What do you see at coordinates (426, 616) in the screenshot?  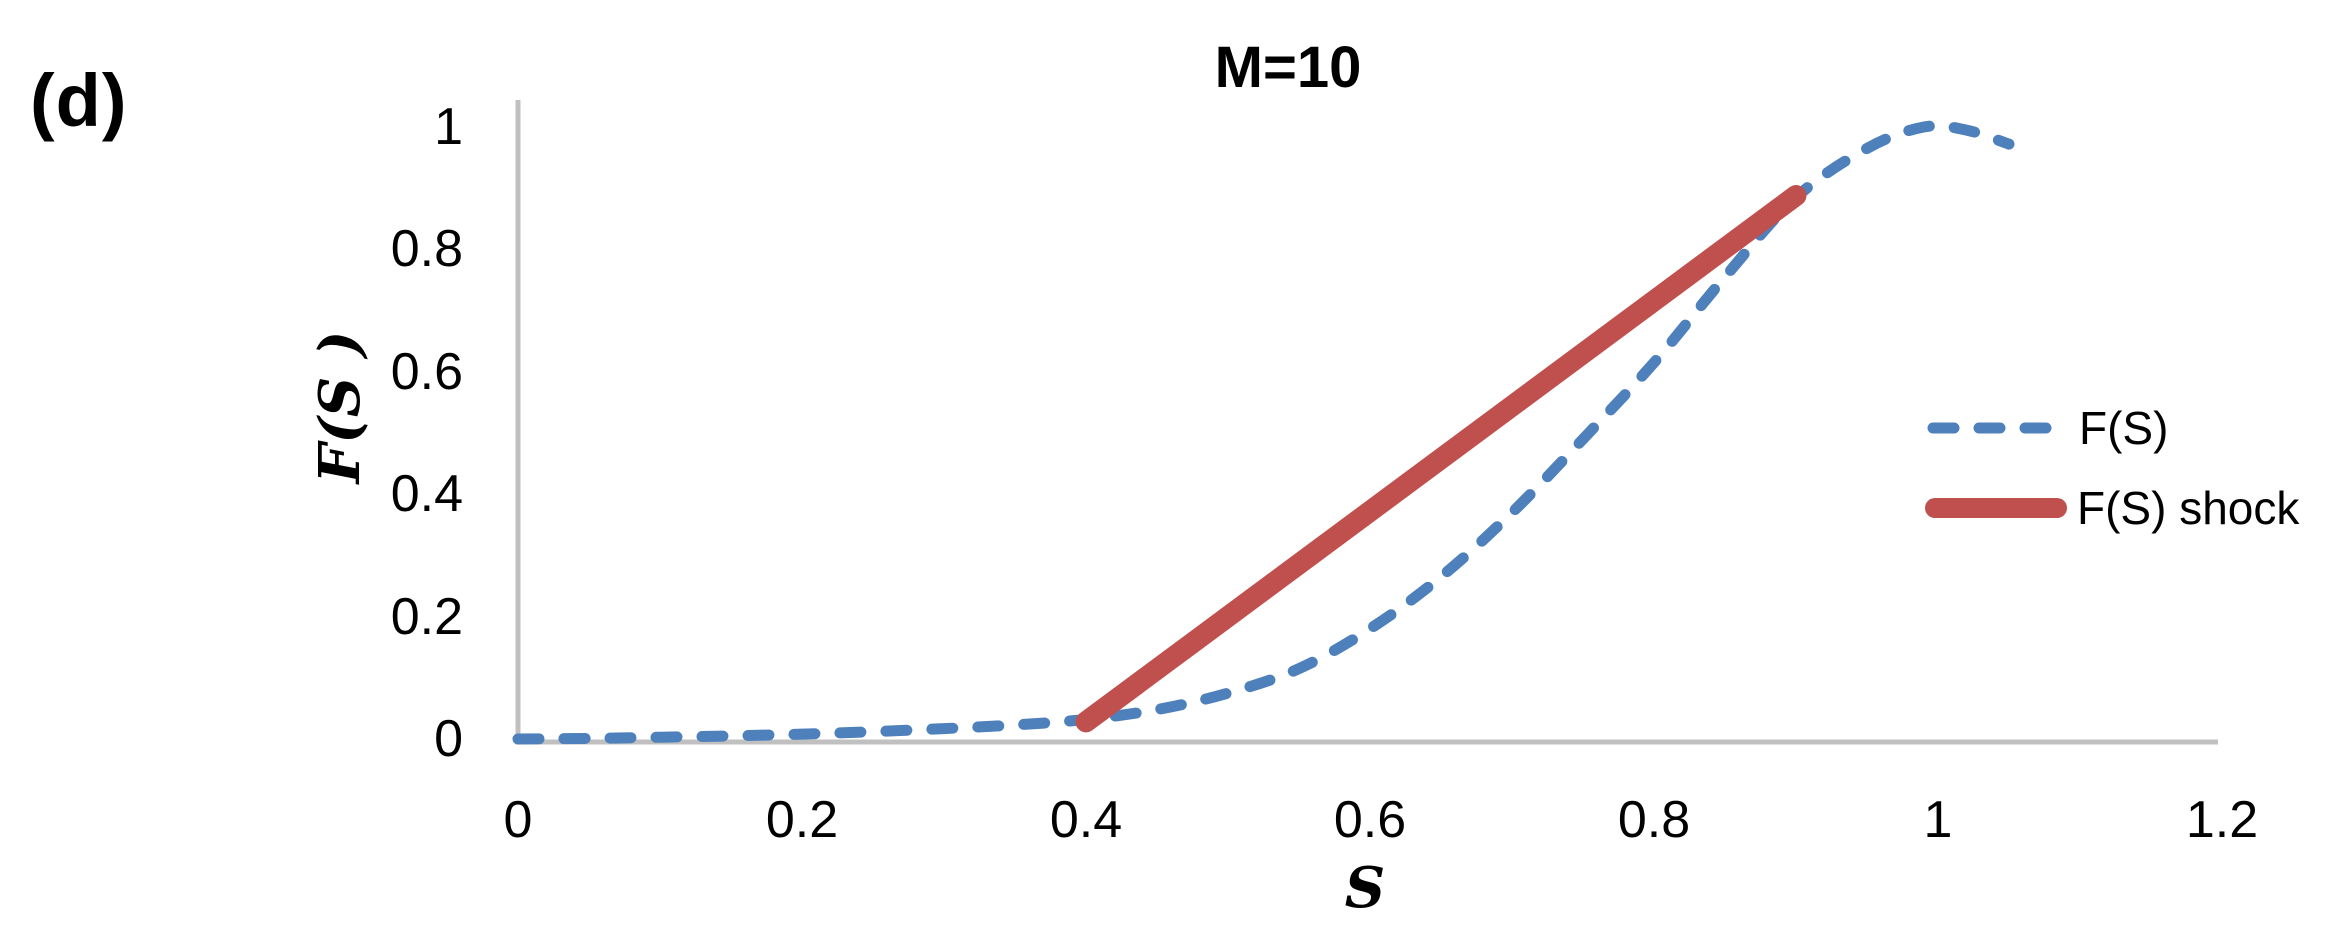 I see `y-tick-label: 0.2` at bounding box center [426, 616].